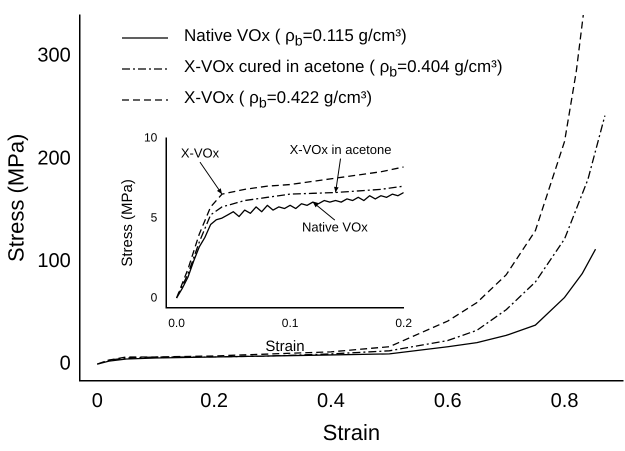 The height and width of the screenshot is (451, 625). Describe the element at coordinates (97, 401) in the screenshot. I see `x-tick-label: 0` at that location.